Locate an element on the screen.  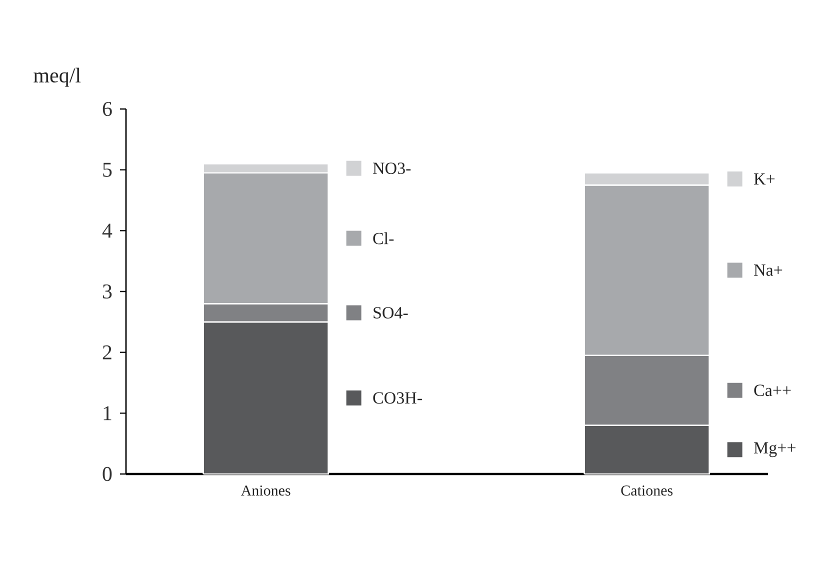
legend-label: Cl- is located at coordinates (383, 238).